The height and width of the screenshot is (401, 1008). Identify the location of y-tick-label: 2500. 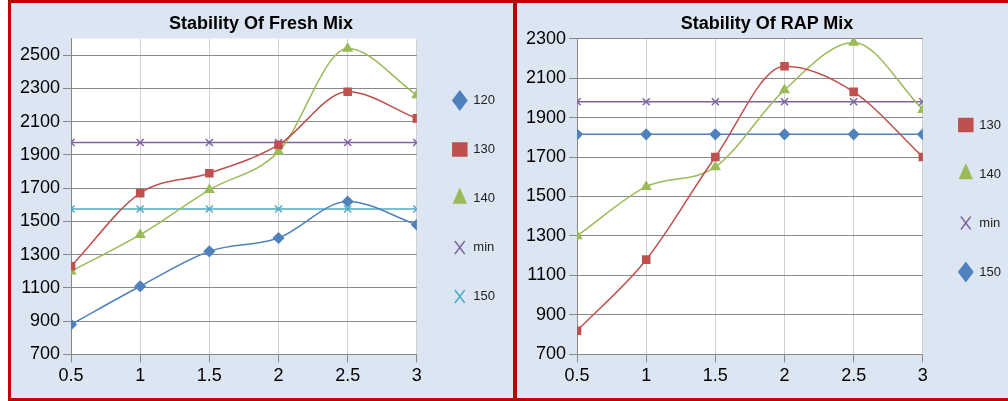
(40, 54).